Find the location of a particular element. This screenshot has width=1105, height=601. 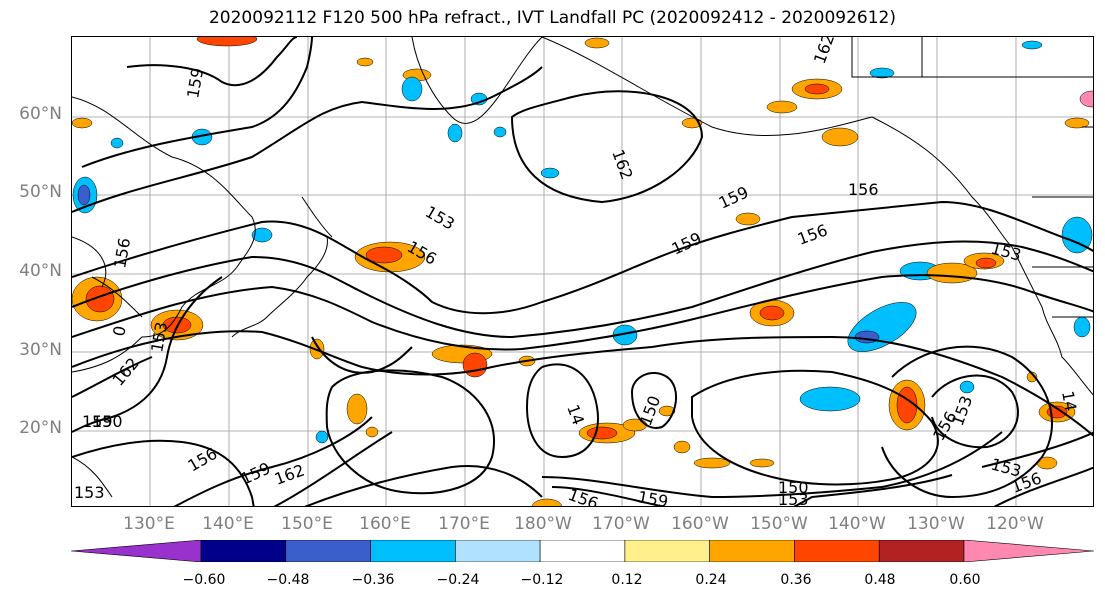

lon-label-180w: 180°W is located at coordinates (543, 524).